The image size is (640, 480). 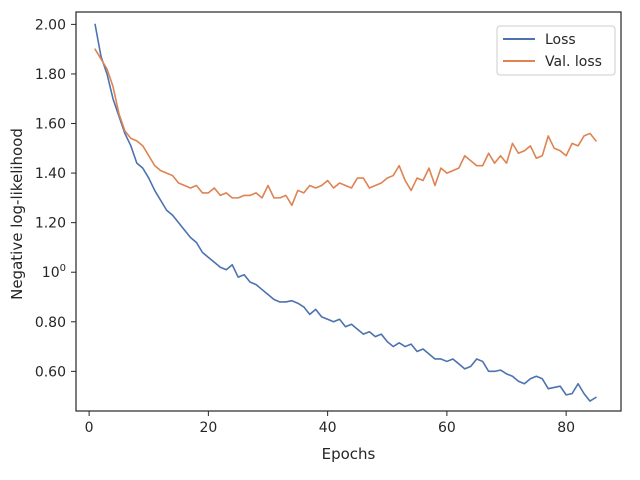 What do you see at coordinates (50, 224) in the screenshot?
I see `y-tick-label: 1.20` at bounding box center [50, 224].